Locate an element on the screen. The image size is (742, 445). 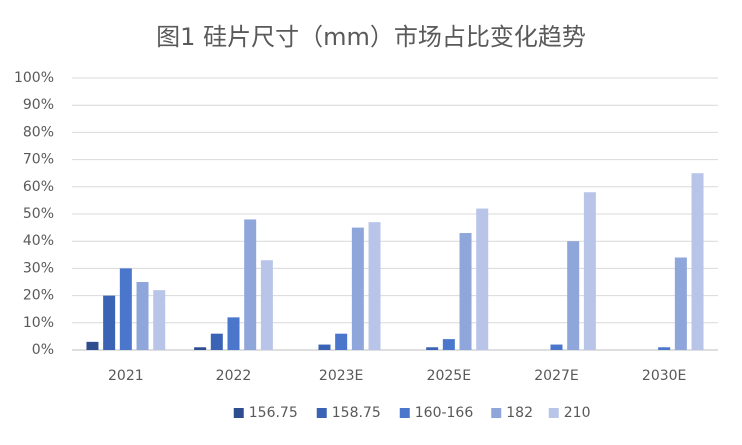
legend-label: 160-166 is located at coordinates (444, 413).